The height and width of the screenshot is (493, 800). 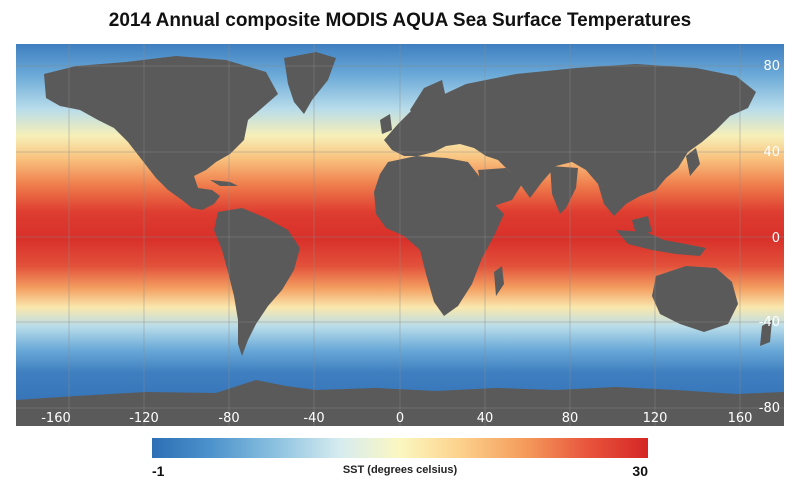 I want to click on caribbean-islands, so click(x=224, y=183).